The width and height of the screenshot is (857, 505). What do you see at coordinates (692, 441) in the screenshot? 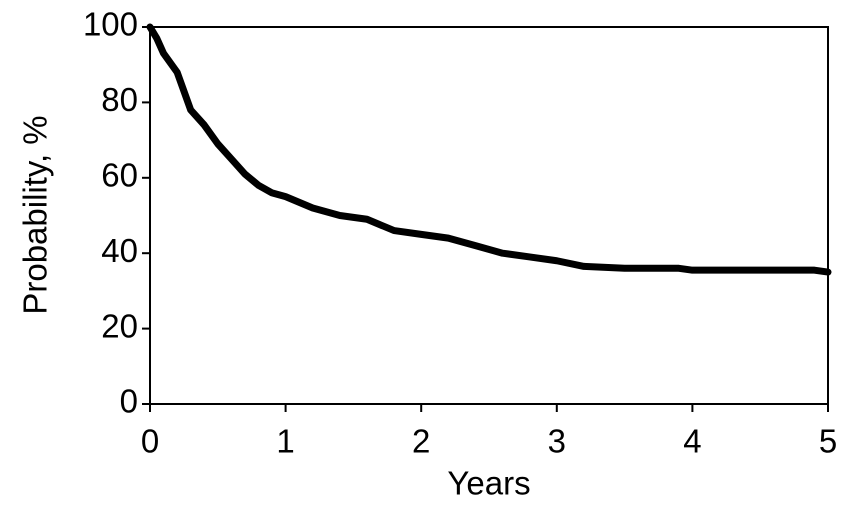
I see `x-tick-label: 4` at bounding box center [692, 441].